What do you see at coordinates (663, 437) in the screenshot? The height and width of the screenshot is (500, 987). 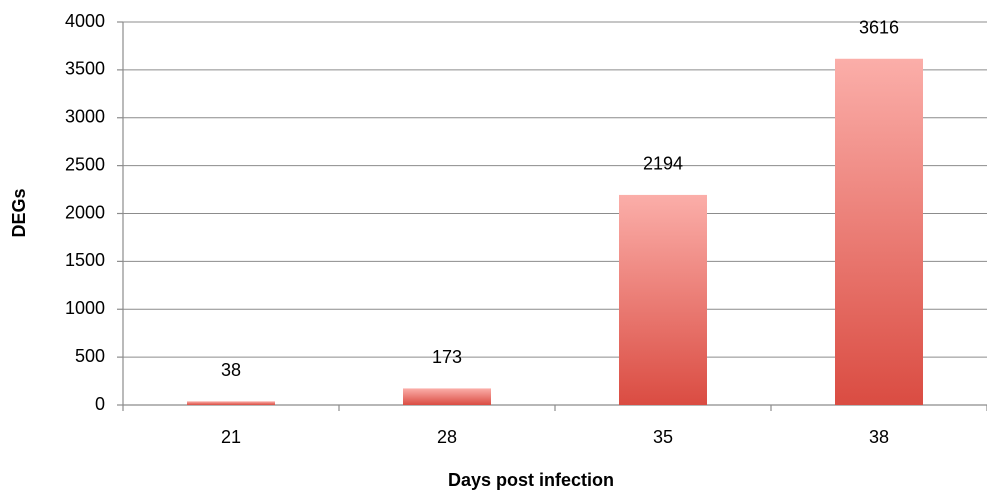 I see `x-tick-label: 35` at bounding box center [663, 437].